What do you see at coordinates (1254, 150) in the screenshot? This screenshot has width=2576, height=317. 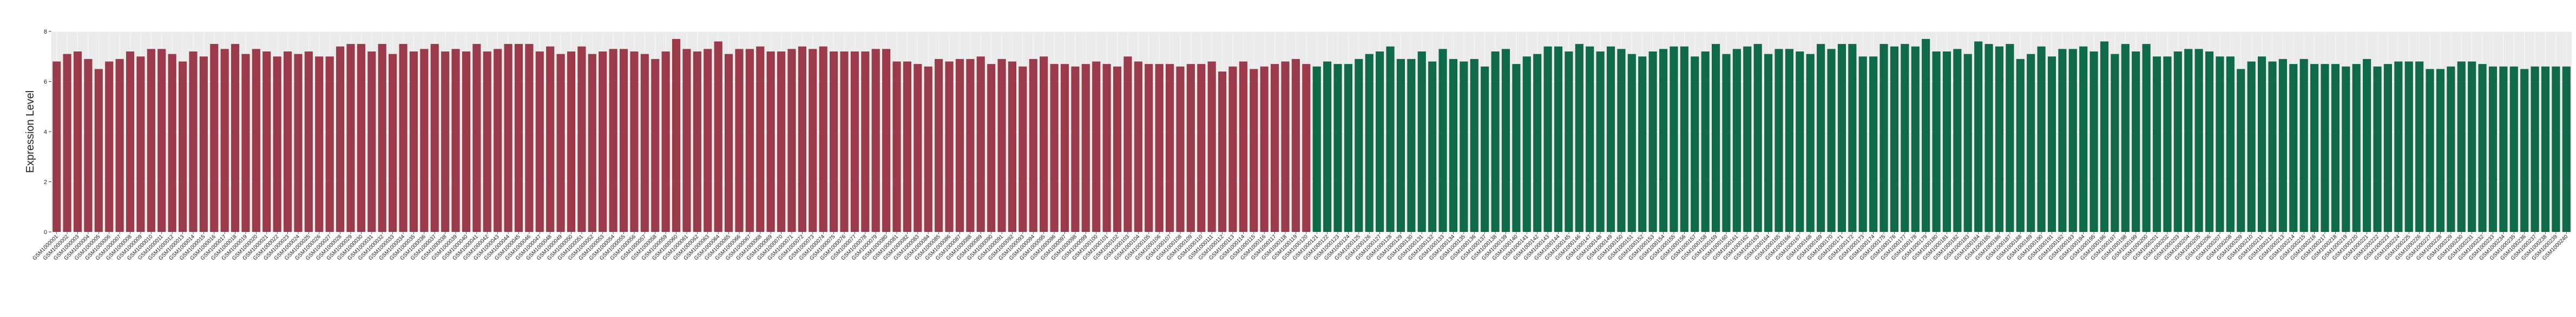 I see `bar-GSM1000115` at bounding box center [1254, 150].